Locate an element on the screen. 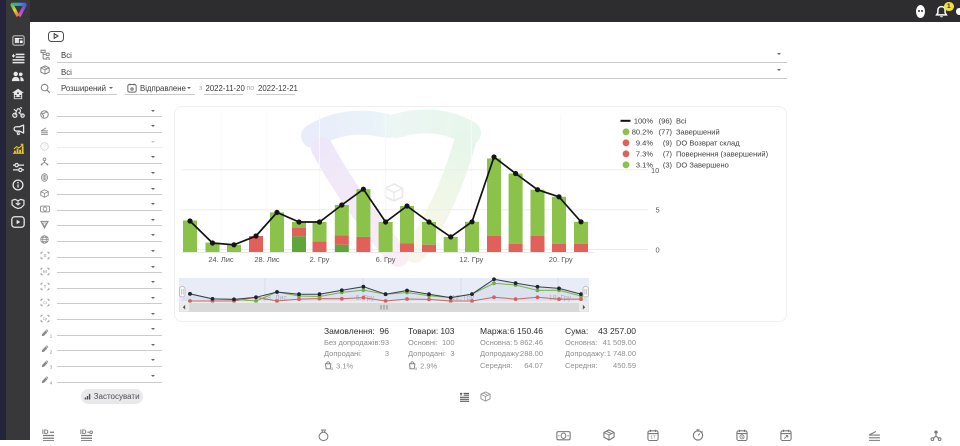 Image resolution: width=960 pixels, height=446 pixels. svg-text: 1 is located at coordinates (51, 335).